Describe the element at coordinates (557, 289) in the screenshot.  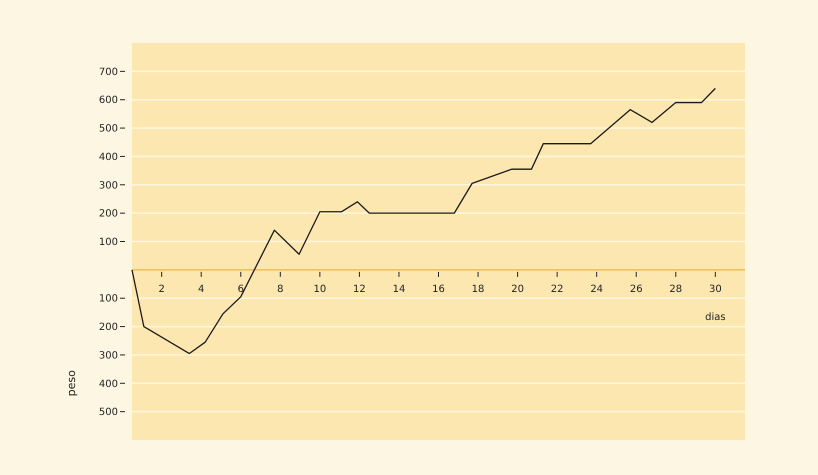
I see `x-tick-label: 22` at that location.